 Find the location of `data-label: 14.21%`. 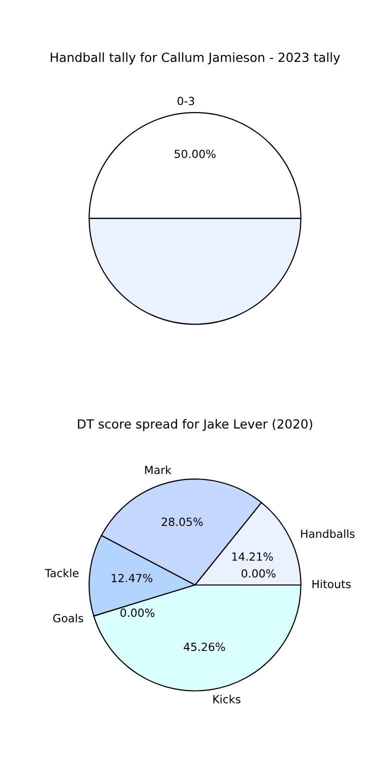

data-label: 14.21% is located at coordinates (252, 556).